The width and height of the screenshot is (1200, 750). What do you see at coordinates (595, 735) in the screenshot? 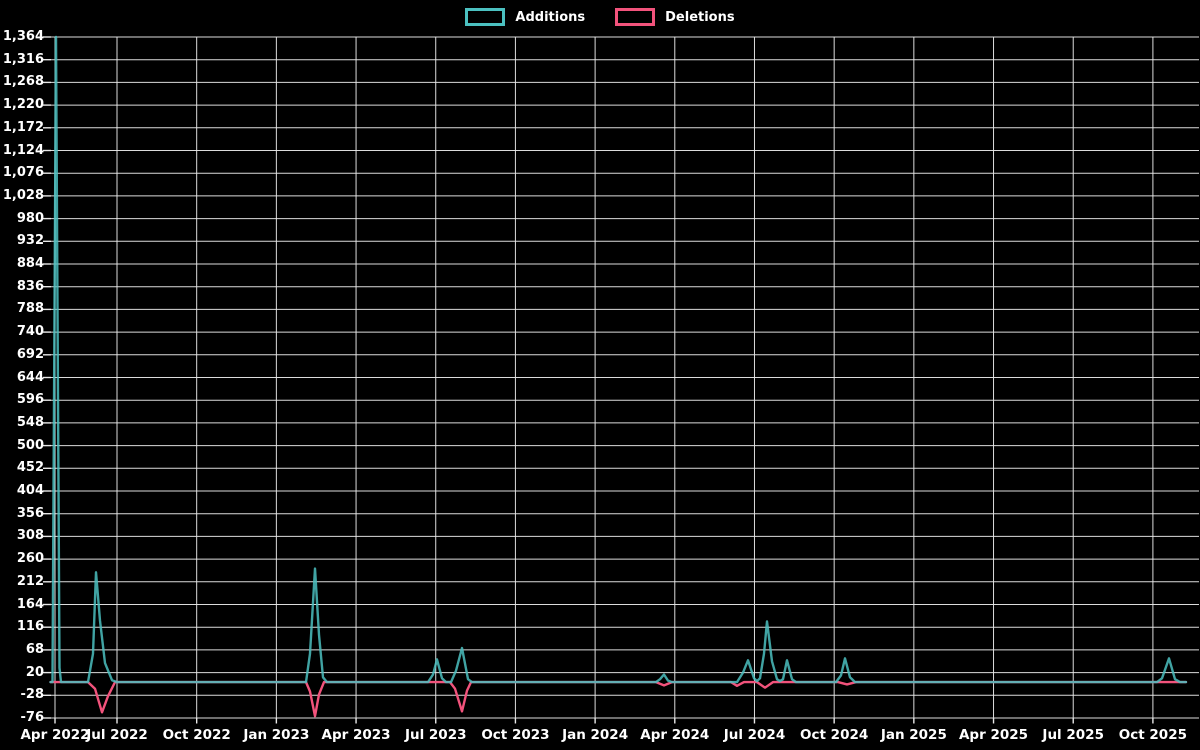
I see `x-axis-label: Jan 2024` at bounding box center [595, 735].